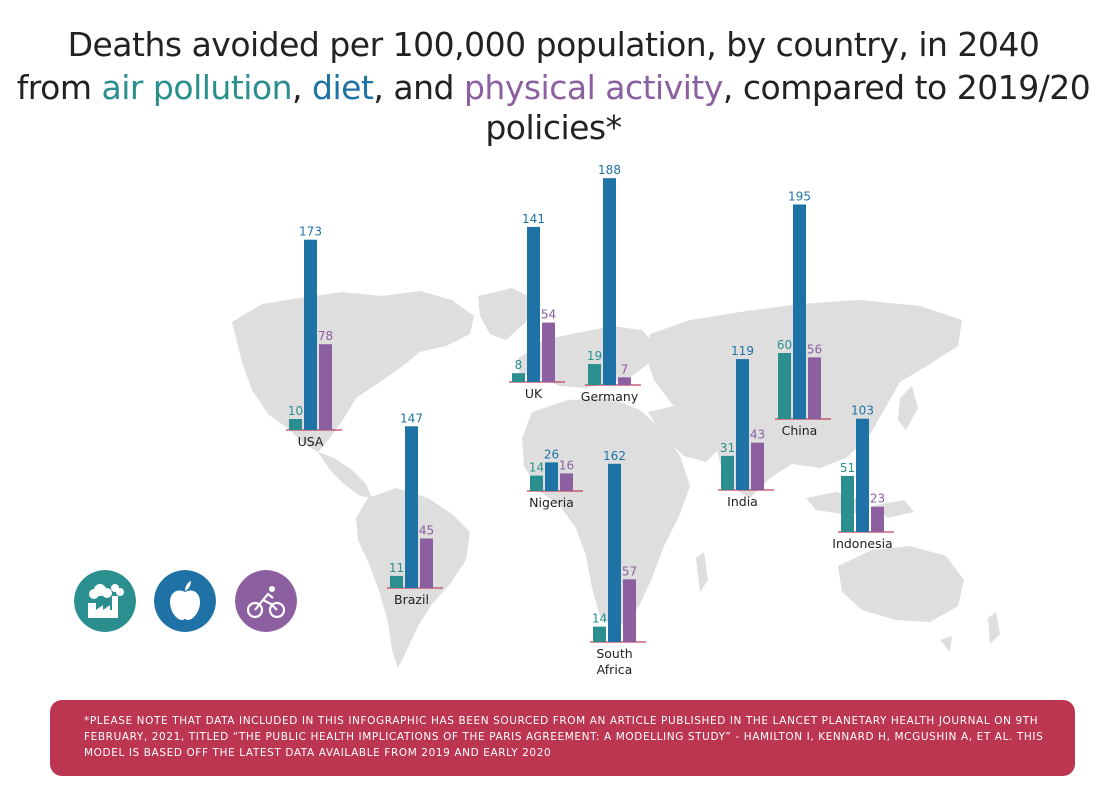 This screenshot has width=1107, height=789. What do you see at coordinates (784, 386) in the screenshot?
I see `bar-china-air-pollution` at bounding box center [784, 386].